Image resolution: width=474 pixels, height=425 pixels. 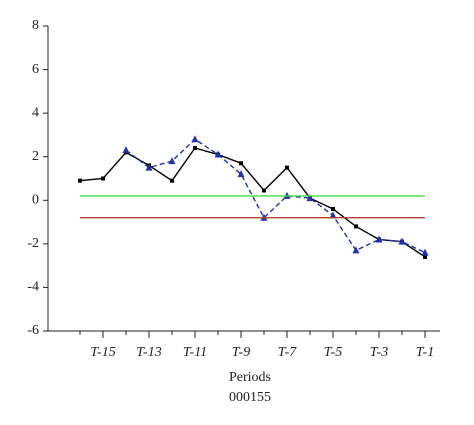 I want to click on x-tick-label: T-5, so click(x=333, y=352).